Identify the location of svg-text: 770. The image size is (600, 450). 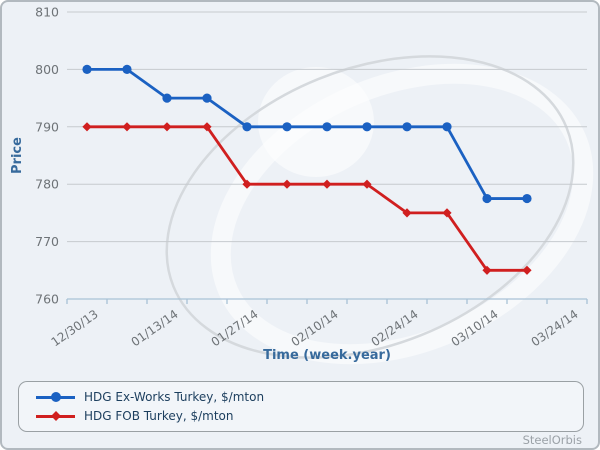
(47, 241).